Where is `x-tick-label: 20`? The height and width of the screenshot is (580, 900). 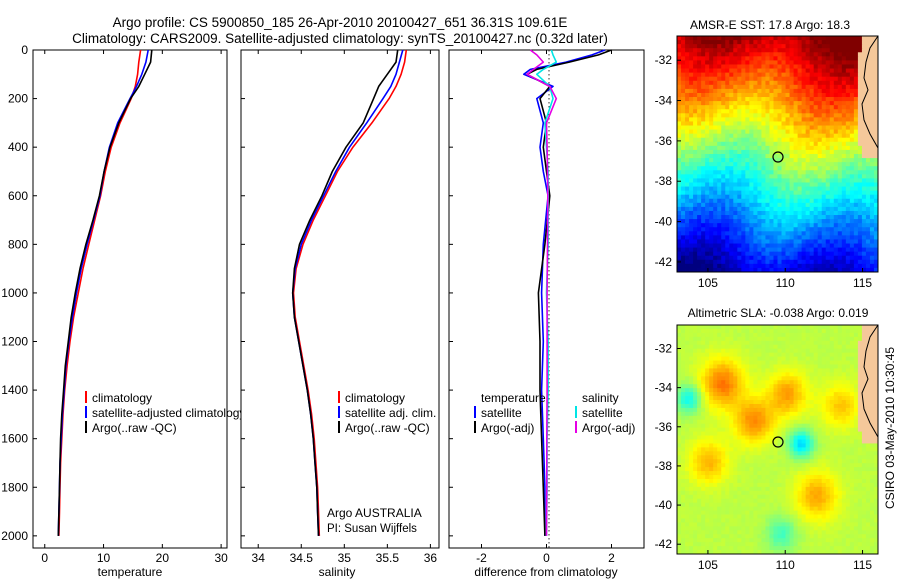 x-tick-label: 20 is located at coordinates (163, 558).